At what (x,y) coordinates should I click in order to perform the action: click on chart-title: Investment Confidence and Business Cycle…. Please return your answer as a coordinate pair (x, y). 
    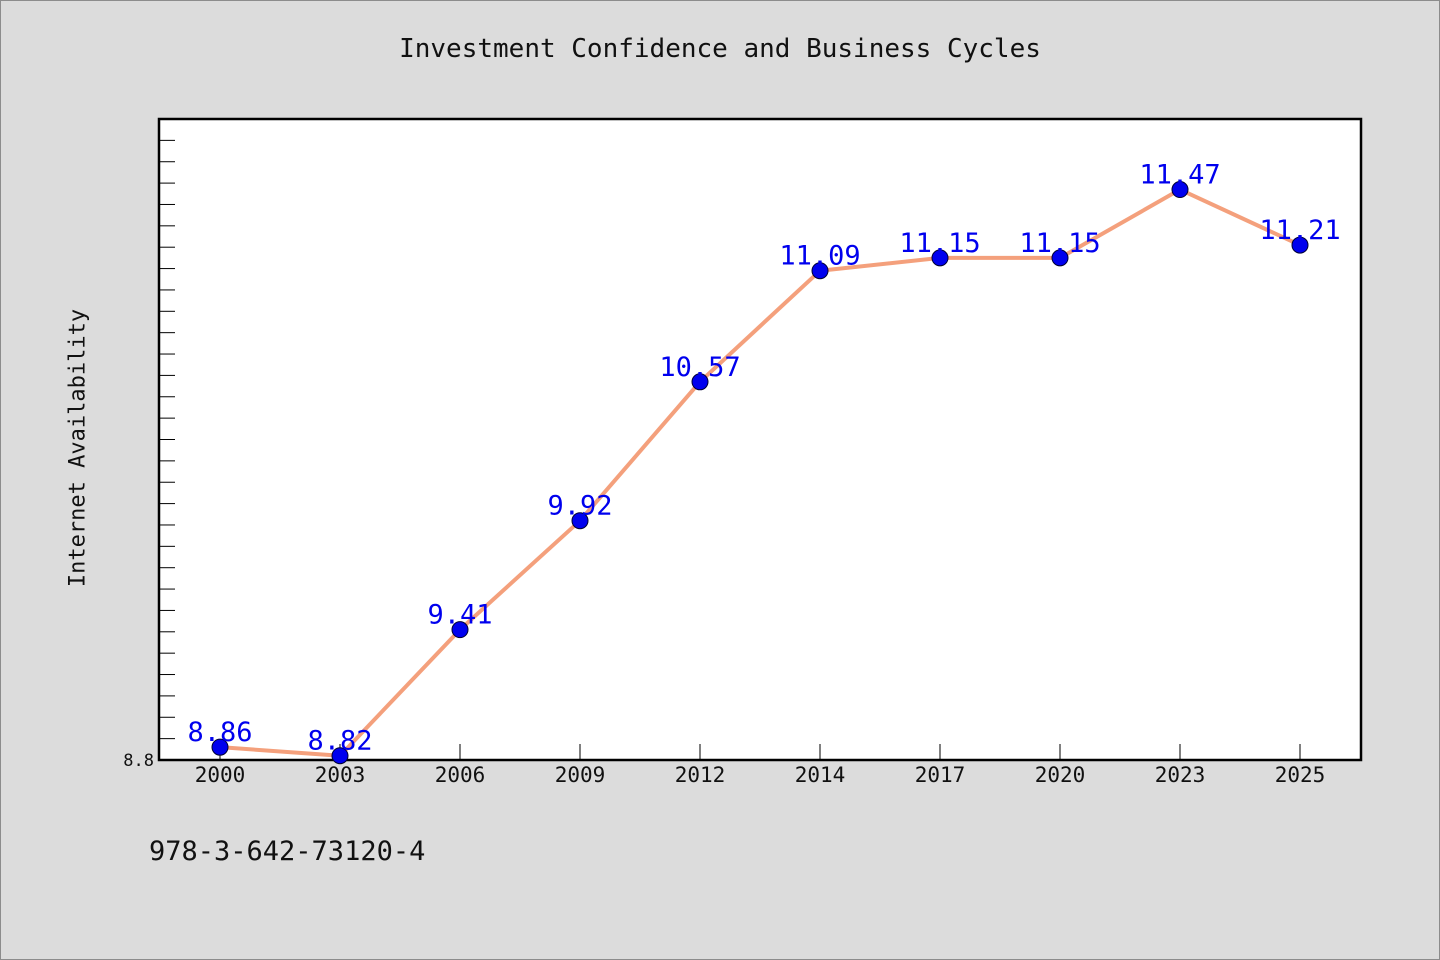
    Looking at the image, I should click on (720, 49).